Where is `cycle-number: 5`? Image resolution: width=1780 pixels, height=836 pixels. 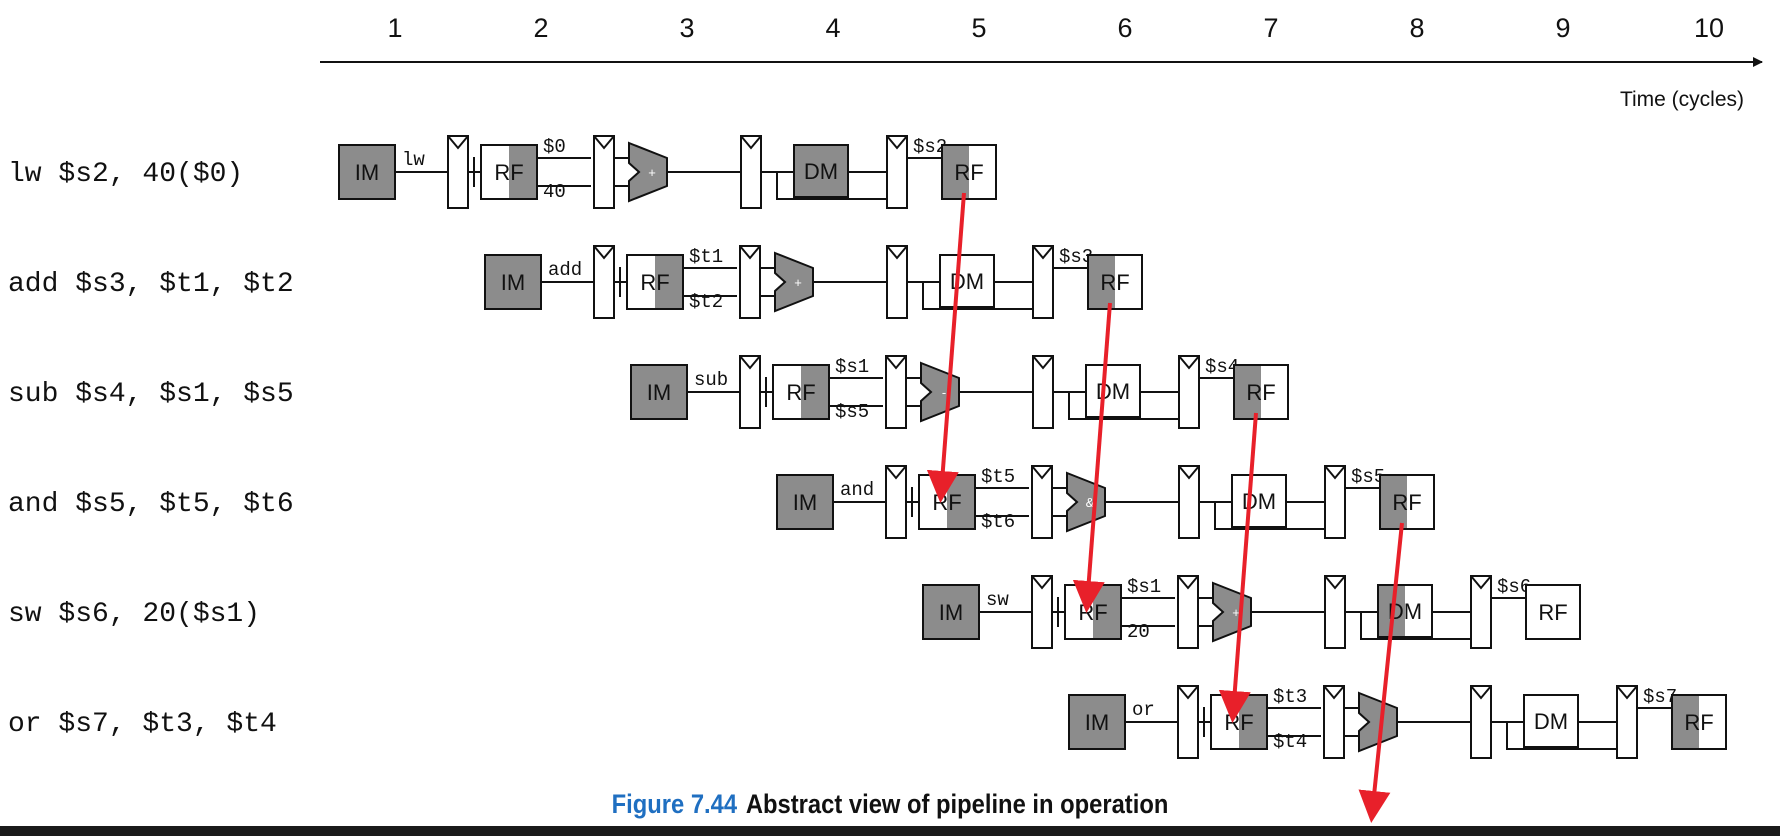 cycle-number: 5 is located at coordinates (978, 28).